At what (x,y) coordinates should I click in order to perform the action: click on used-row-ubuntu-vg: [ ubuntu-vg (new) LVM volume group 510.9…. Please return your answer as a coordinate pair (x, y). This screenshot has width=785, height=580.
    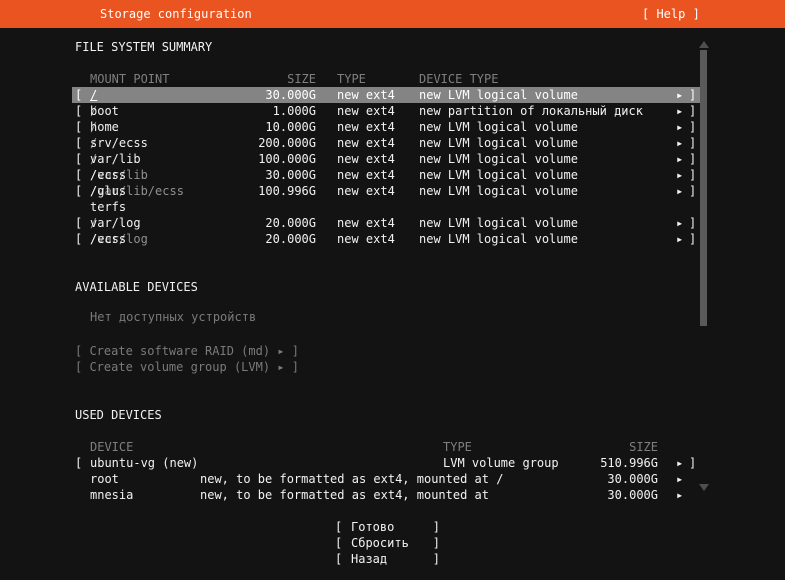
    Looking at the image, I should click on (392, 463).